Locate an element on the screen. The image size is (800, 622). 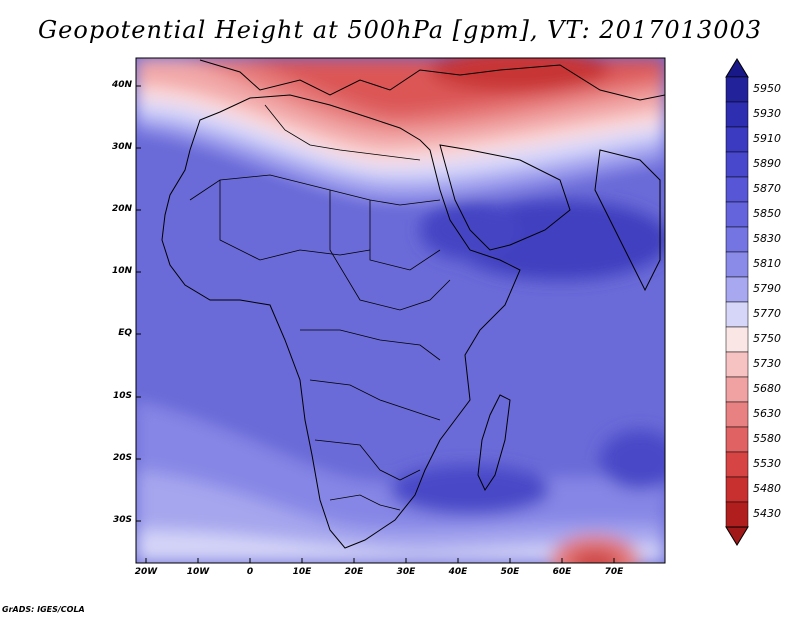
lon-label: 50E is located at coordinates (510, 572).